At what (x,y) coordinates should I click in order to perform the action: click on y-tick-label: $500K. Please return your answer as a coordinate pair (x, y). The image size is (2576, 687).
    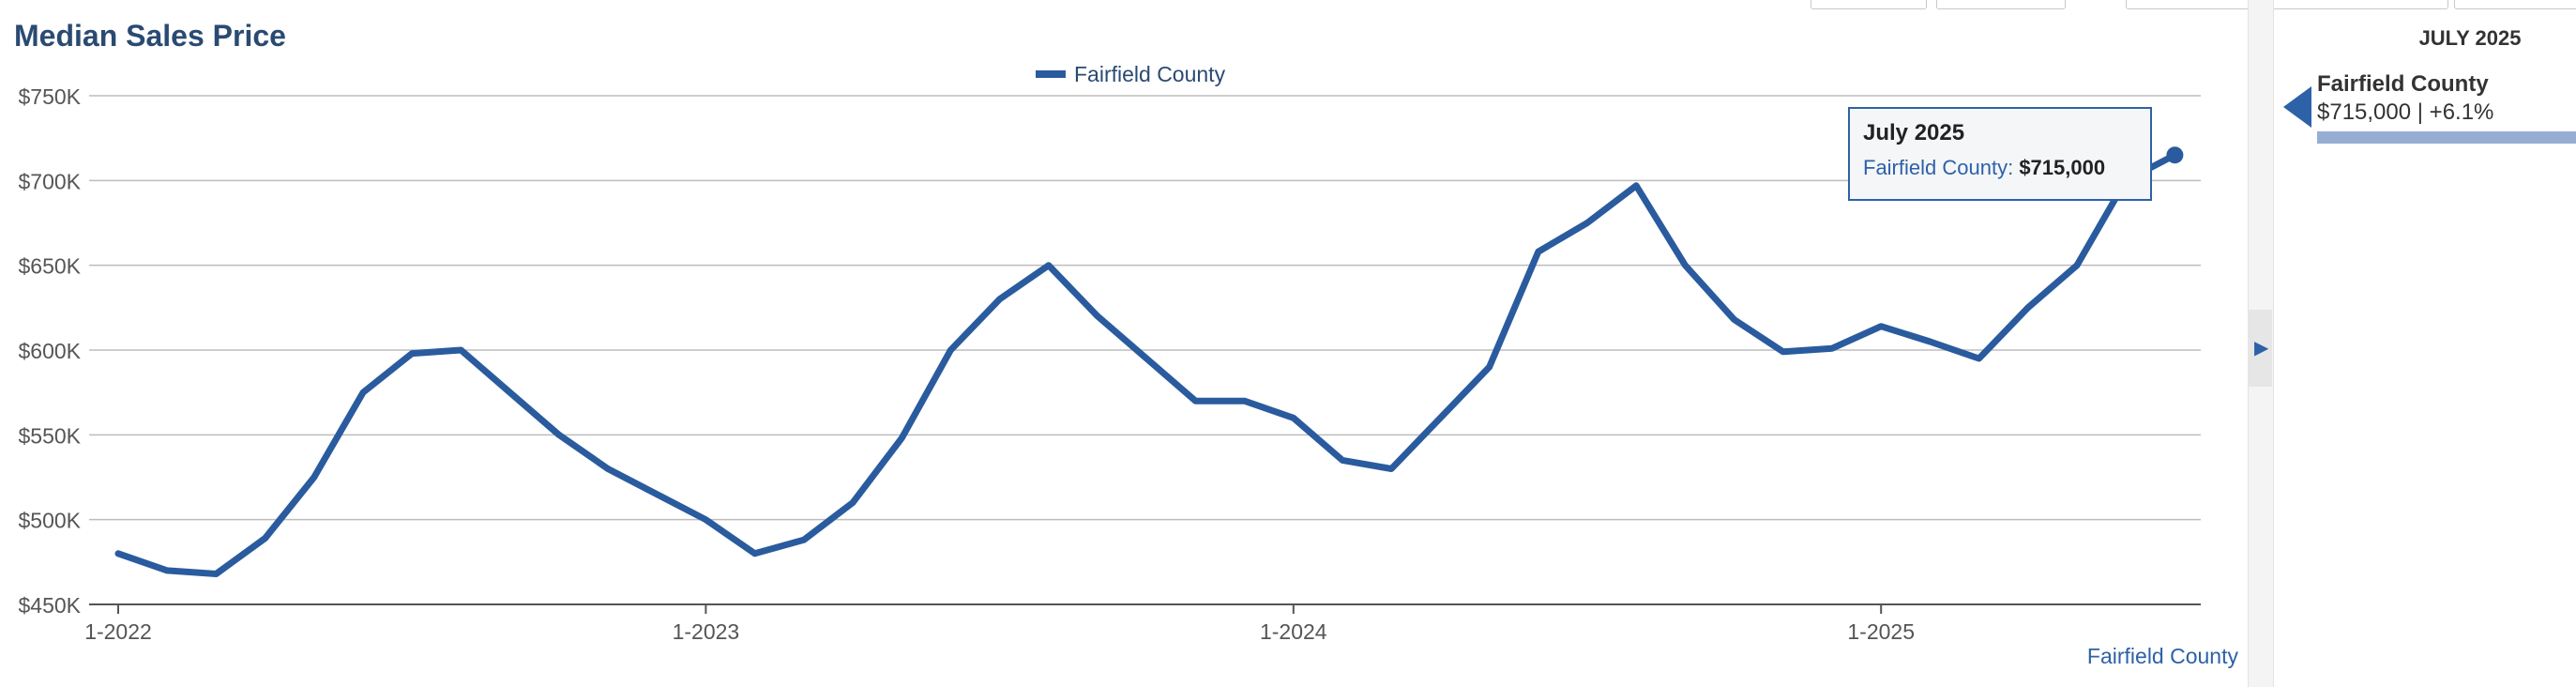
    Looking at the image, I should click on (49, 521).